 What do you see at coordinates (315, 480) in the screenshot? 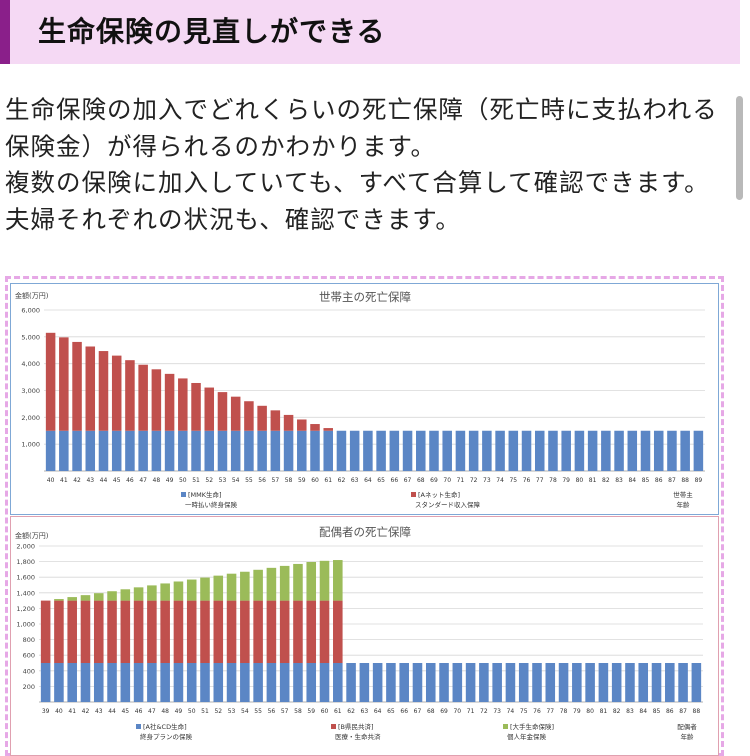
I see `chart-0-xtick-label: 60` at bounding box center [315, 480].